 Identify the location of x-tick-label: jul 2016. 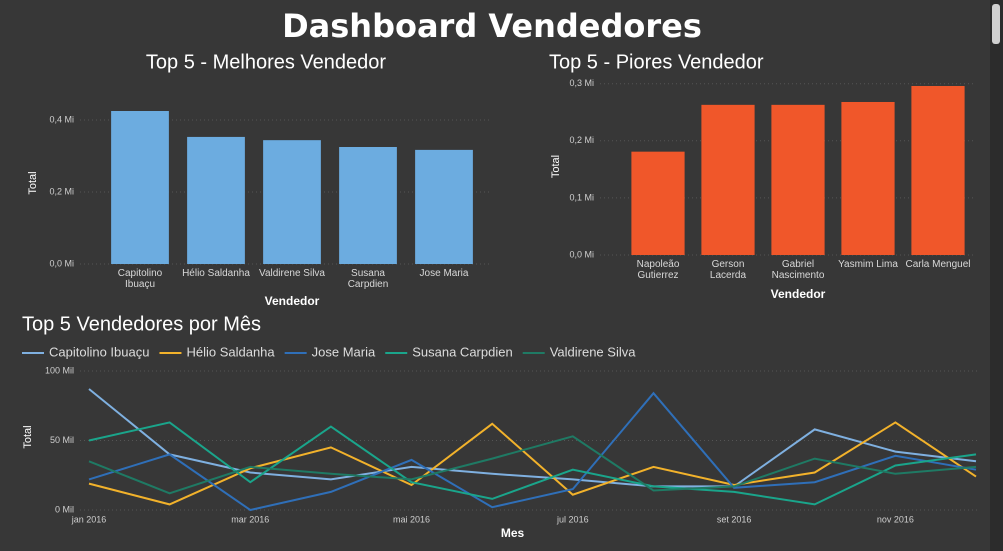
(572, 519).